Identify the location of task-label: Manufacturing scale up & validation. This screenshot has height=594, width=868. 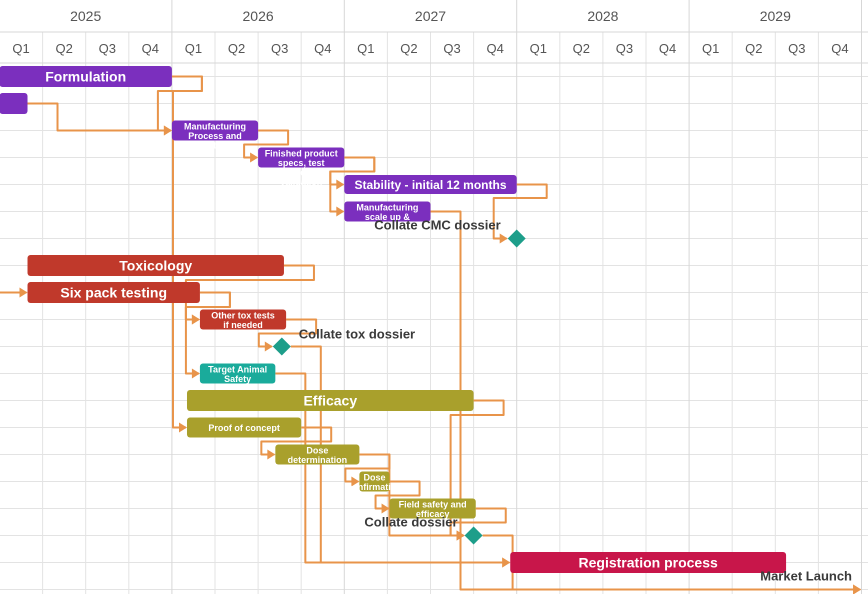
(387, 216).